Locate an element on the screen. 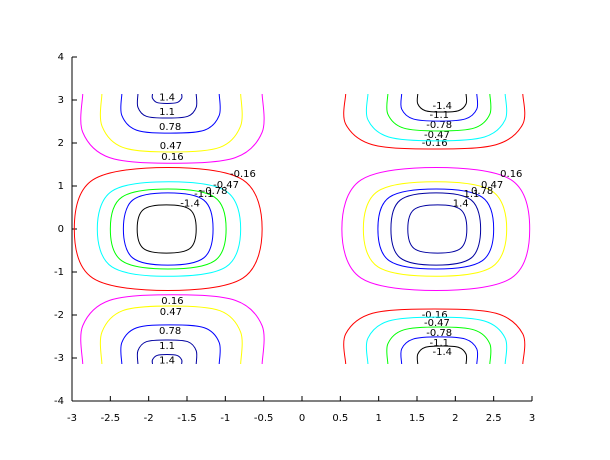 The image size is (610, 460). x-tick-label: -2.5 is located at coordinates (111, 418).